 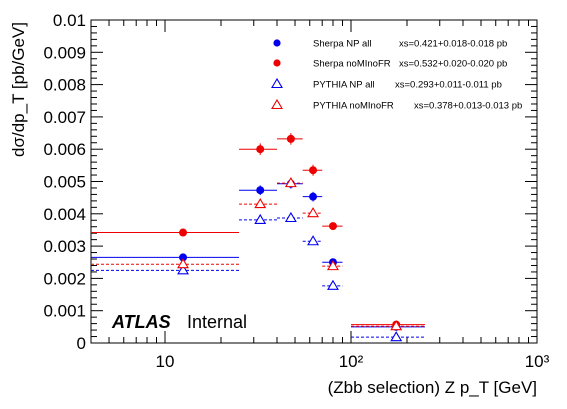 I want to click on y-tick-label: 0.002, so click(x=64, y=278).